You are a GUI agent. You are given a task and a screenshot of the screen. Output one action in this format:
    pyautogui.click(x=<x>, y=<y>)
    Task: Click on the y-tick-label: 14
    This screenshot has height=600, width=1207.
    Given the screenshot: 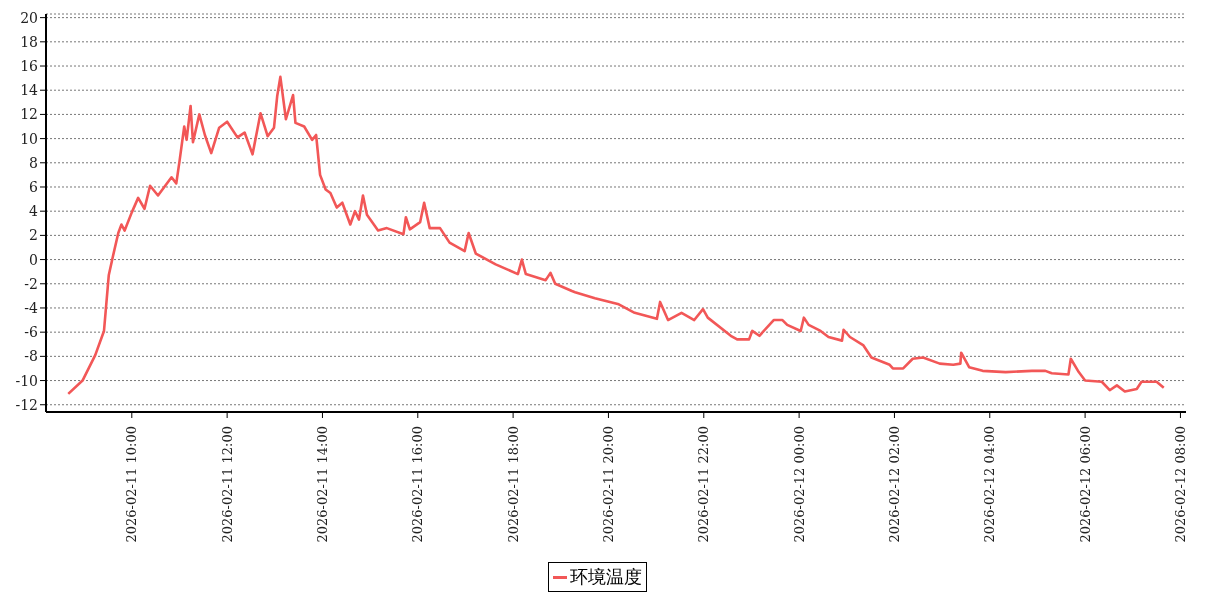 What is the action you would take?
    pyautogui.click(x=29, y=90)
    